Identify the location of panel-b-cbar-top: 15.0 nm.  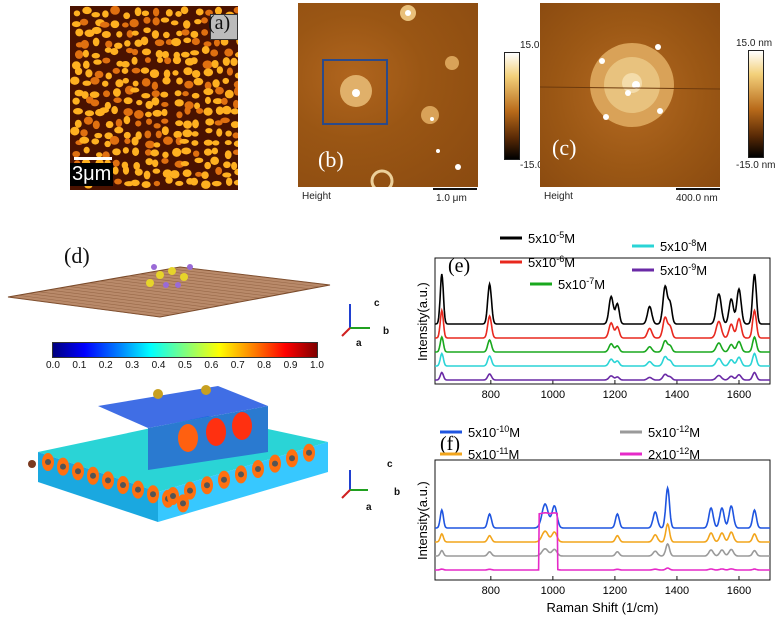
(538, 45).